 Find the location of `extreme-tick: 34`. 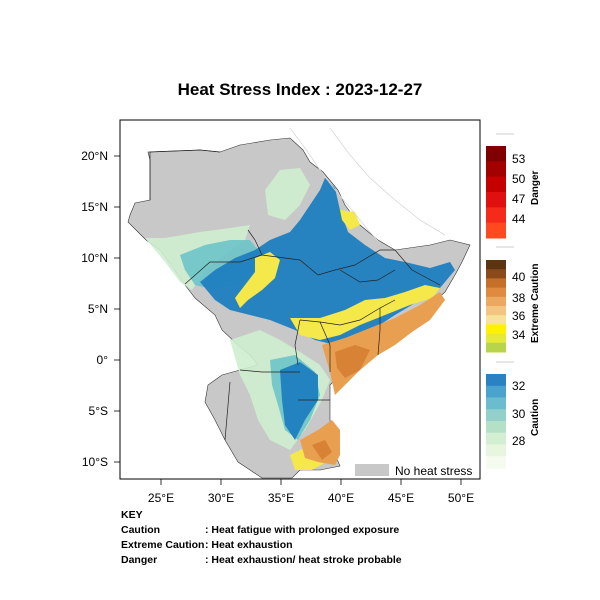

extreme-tick: 34 is located at coordinates (519, 335).